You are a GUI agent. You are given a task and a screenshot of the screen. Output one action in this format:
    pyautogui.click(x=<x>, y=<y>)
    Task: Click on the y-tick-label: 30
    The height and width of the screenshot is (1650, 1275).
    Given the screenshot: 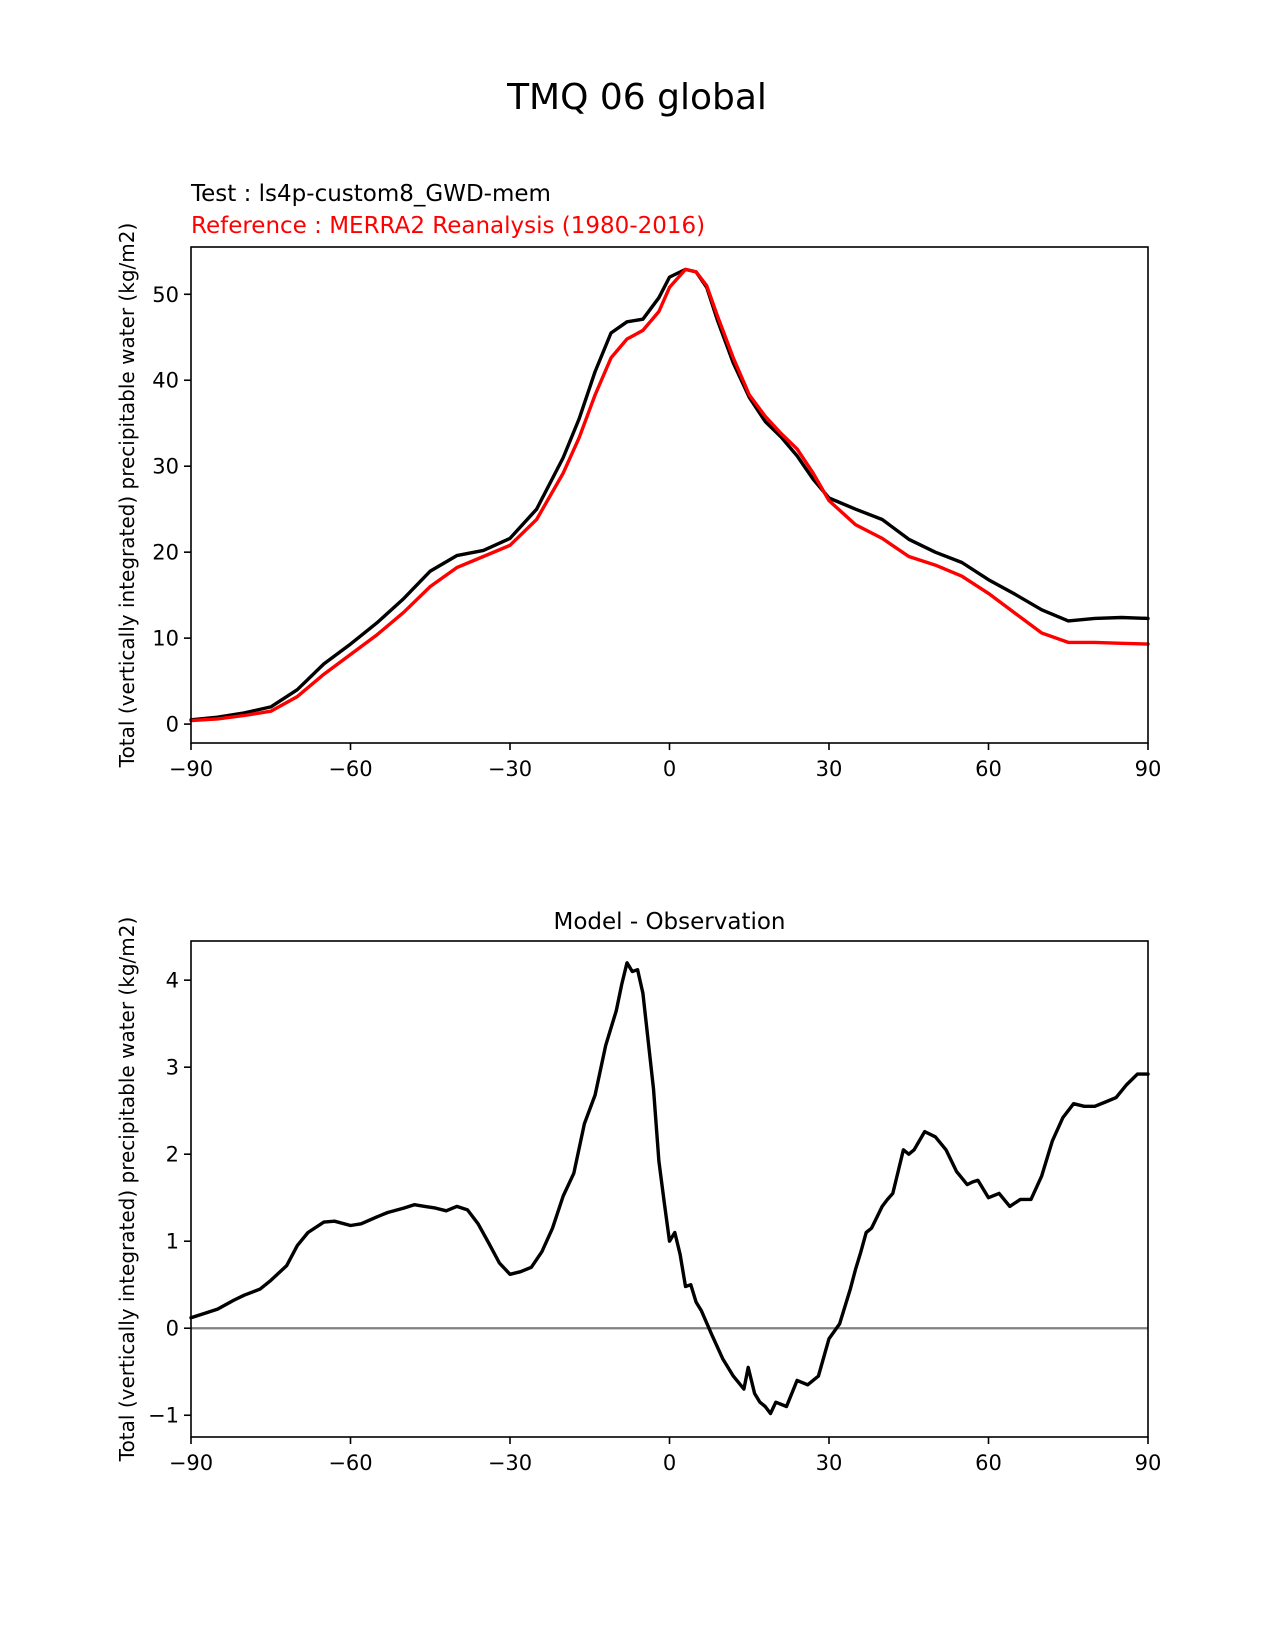 What is the action you would take?
    pyautogui.click(x=165, y=467)
    